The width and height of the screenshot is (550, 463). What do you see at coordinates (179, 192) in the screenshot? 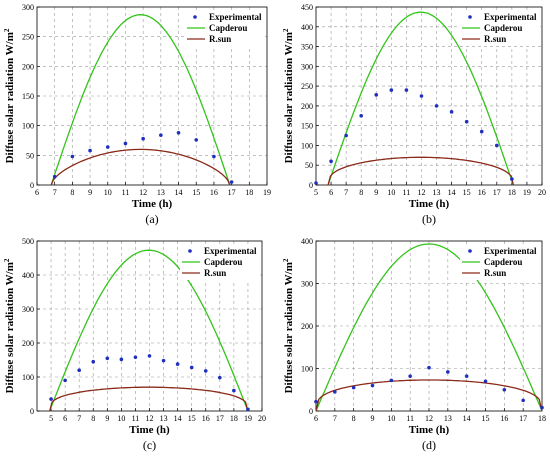
I see `x-tick-label: 14` at bounding box center [179, 192].